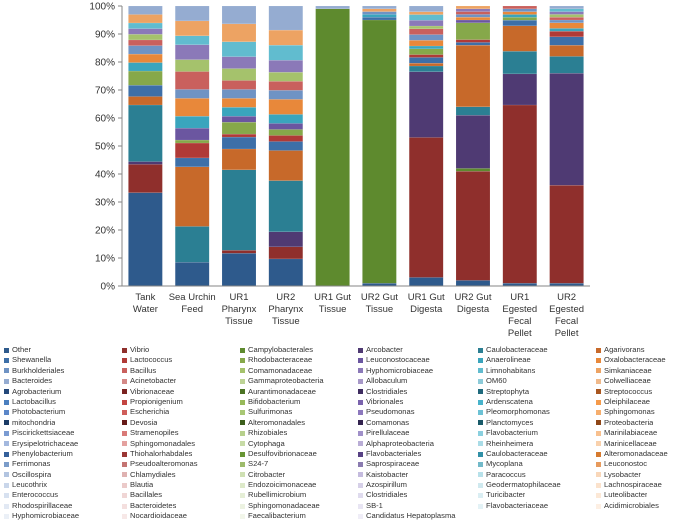 The width and height of the screenshot is (673, 523). Describe the element at coordinates (418, 412) in the screenshot. I see `legend-item: Pseudomonas` at that location.